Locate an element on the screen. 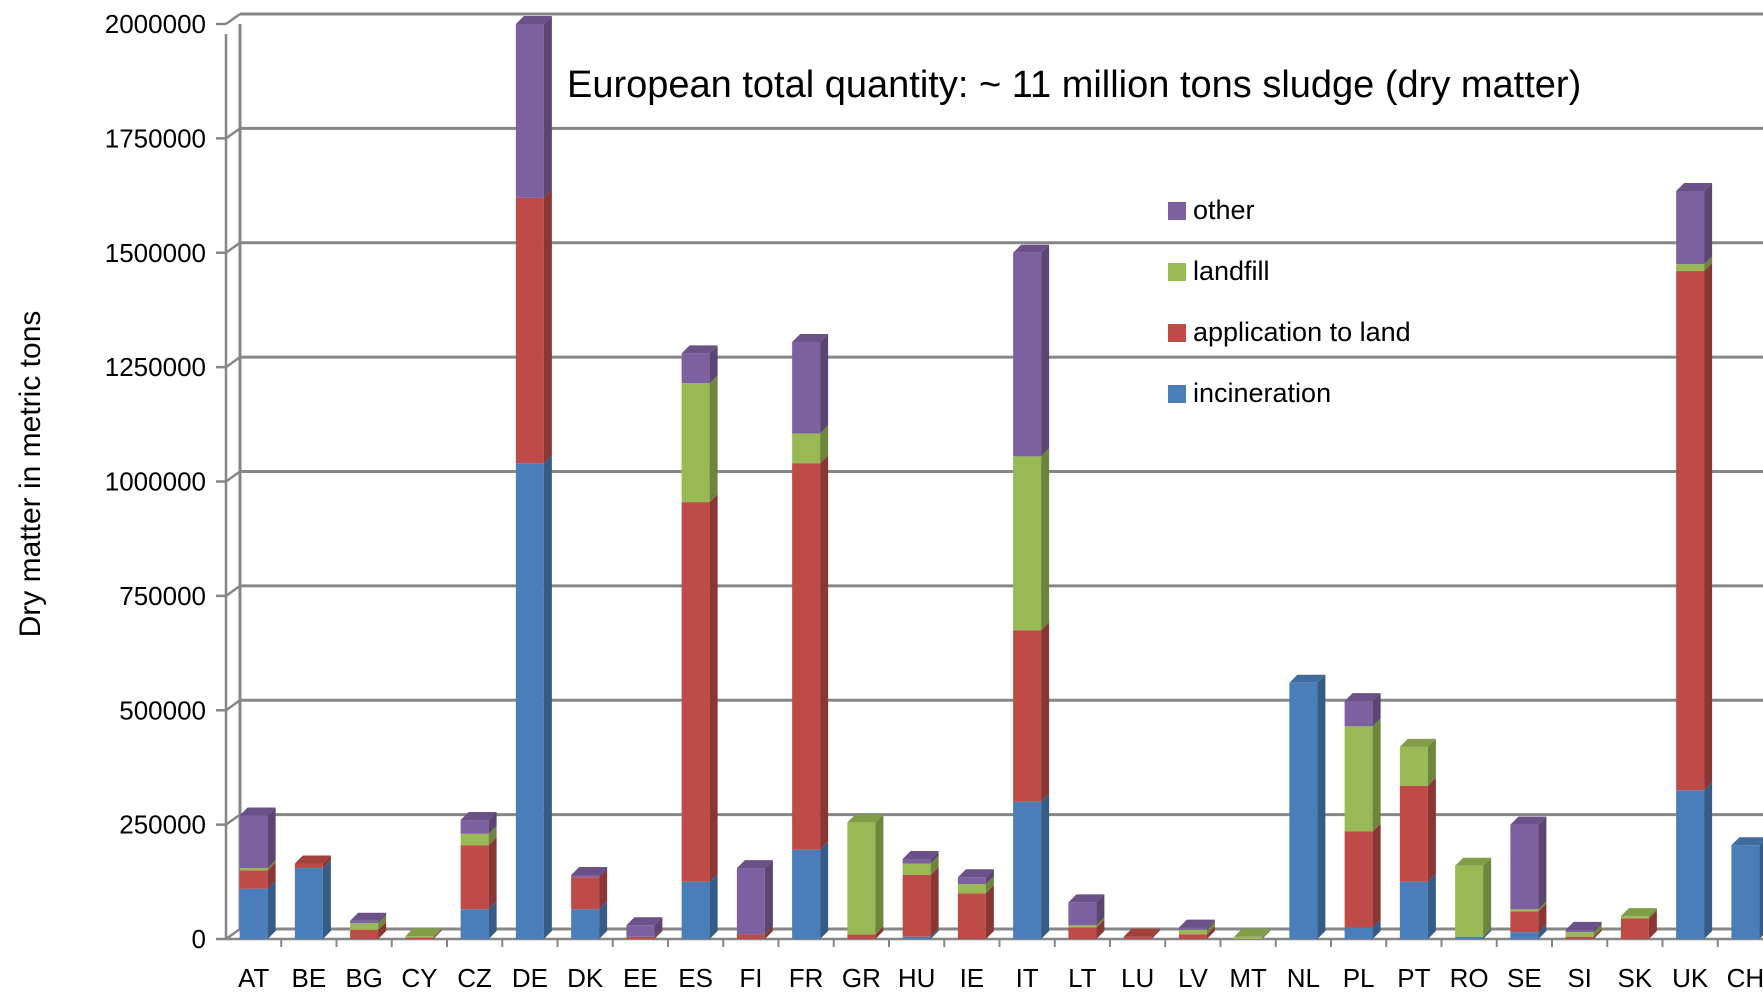  x-tick-label: NL is located at coordinates (1303, 978).